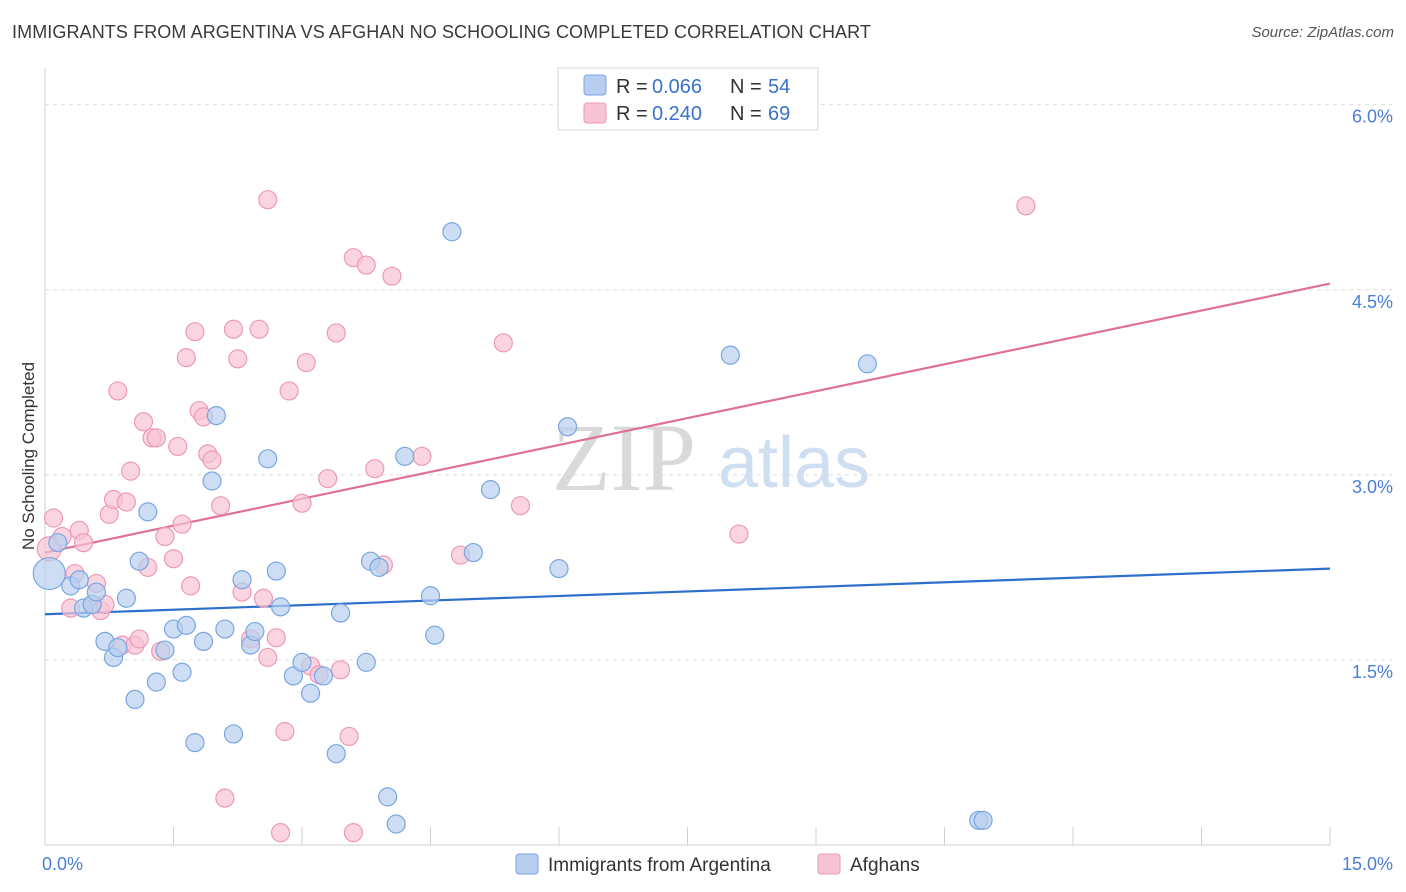 The image size is (1406, 892). Describe the element at coordinates (1372, 117) in the screenshot. I see `y-tick-label: 6.0%` at that location.